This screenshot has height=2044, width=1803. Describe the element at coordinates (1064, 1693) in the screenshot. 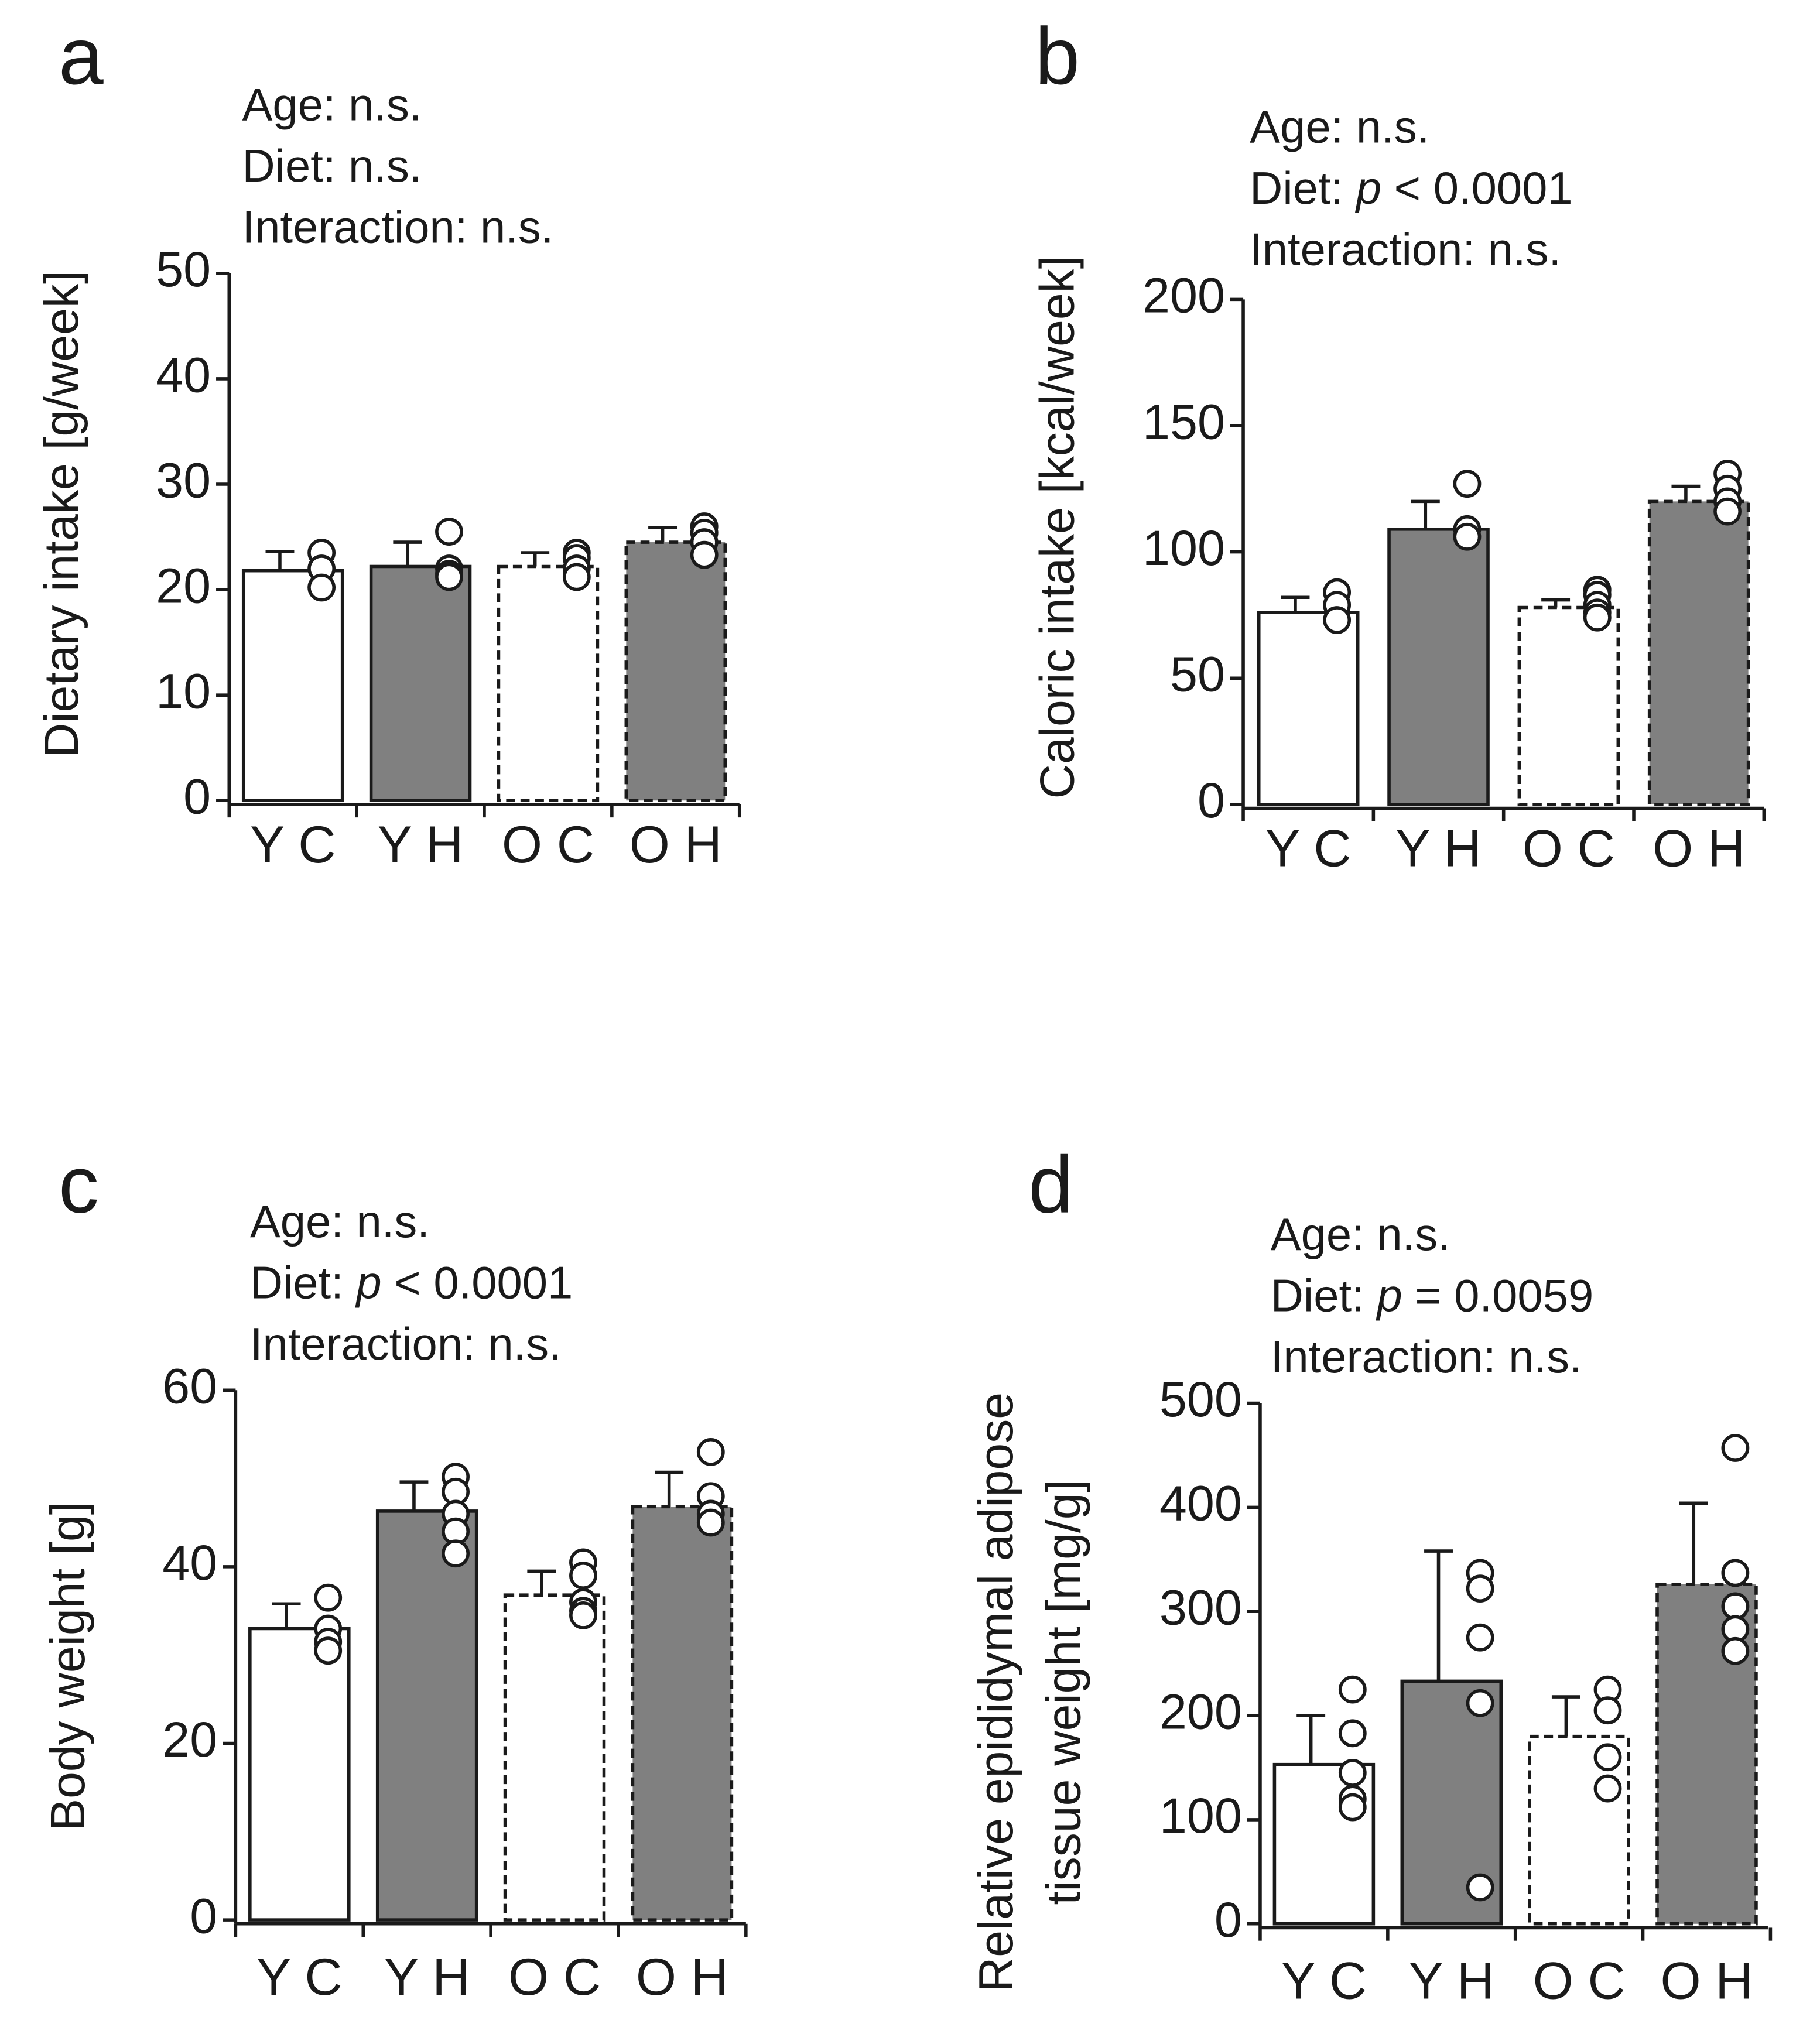

I see `y-axis-label: tissue weight [mg/g]` at that location.